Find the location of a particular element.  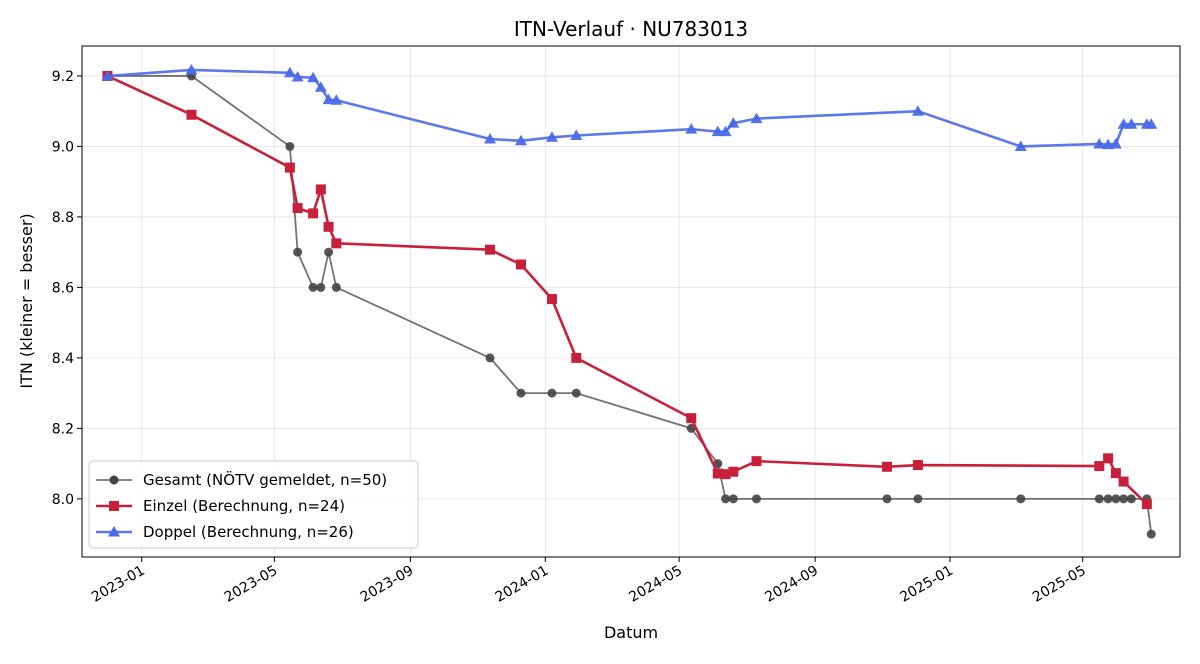

legend-item: Doppel (Berechnung, n=26) is located at coordinates (225, 532).